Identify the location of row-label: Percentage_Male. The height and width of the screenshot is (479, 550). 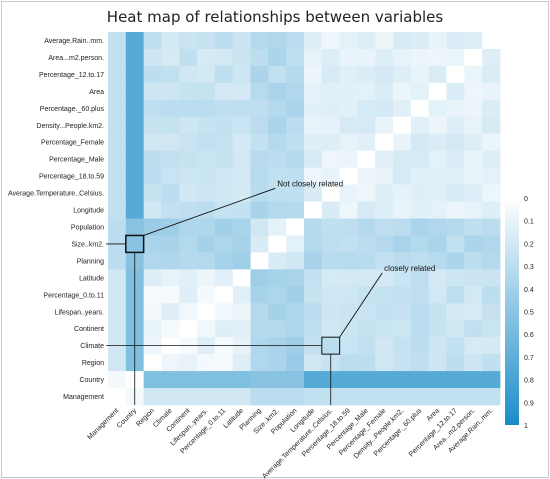
(76, 160).